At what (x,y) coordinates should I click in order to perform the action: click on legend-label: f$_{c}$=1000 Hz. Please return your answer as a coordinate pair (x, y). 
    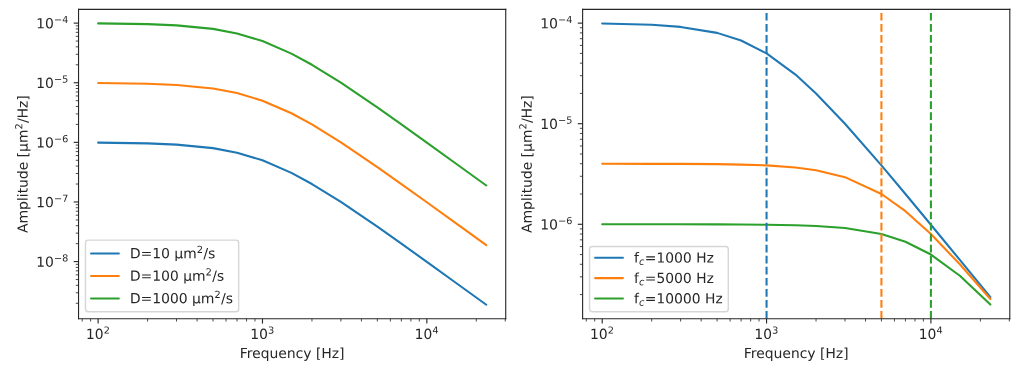
    Looking at the image, I should click on (674, 258).